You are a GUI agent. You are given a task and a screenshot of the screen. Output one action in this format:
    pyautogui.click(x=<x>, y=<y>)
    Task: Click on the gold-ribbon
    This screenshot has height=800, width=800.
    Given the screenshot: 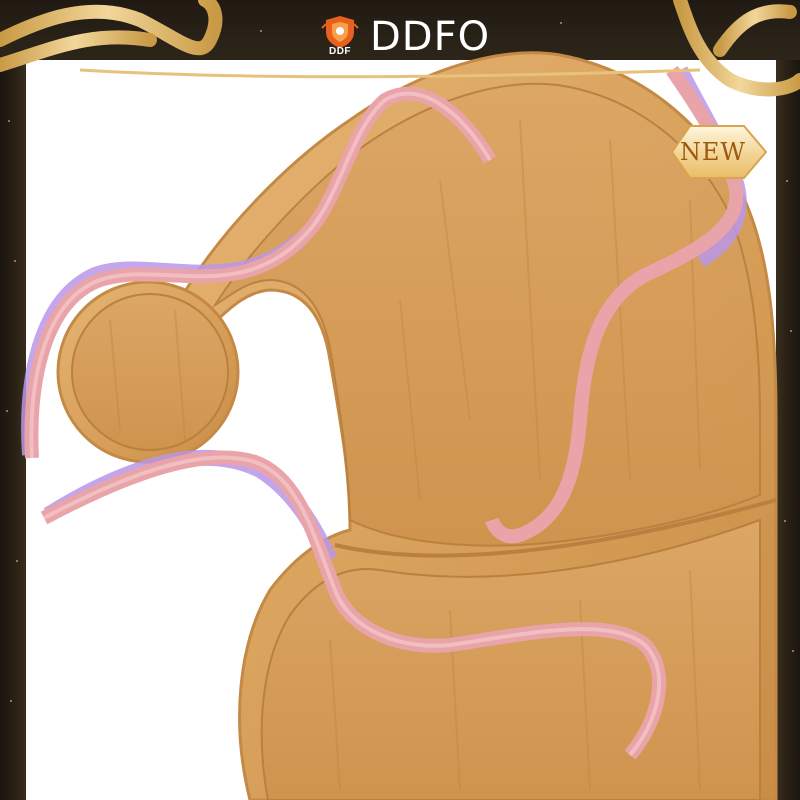 What is the action you would take?
    pyautogui.click(x=400, y=48)
    